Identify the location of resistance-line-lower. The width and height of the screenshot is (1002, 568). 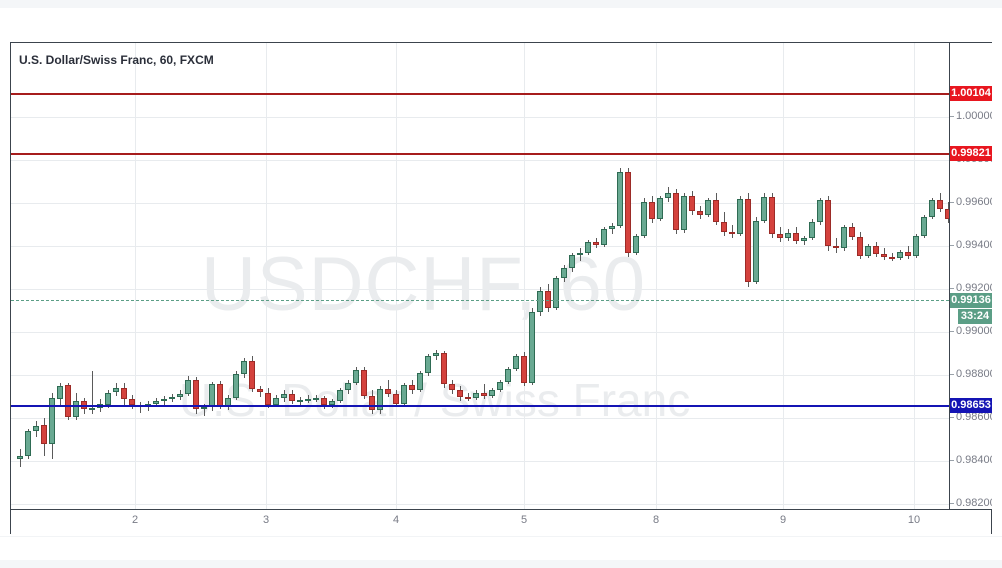
(480, 154).